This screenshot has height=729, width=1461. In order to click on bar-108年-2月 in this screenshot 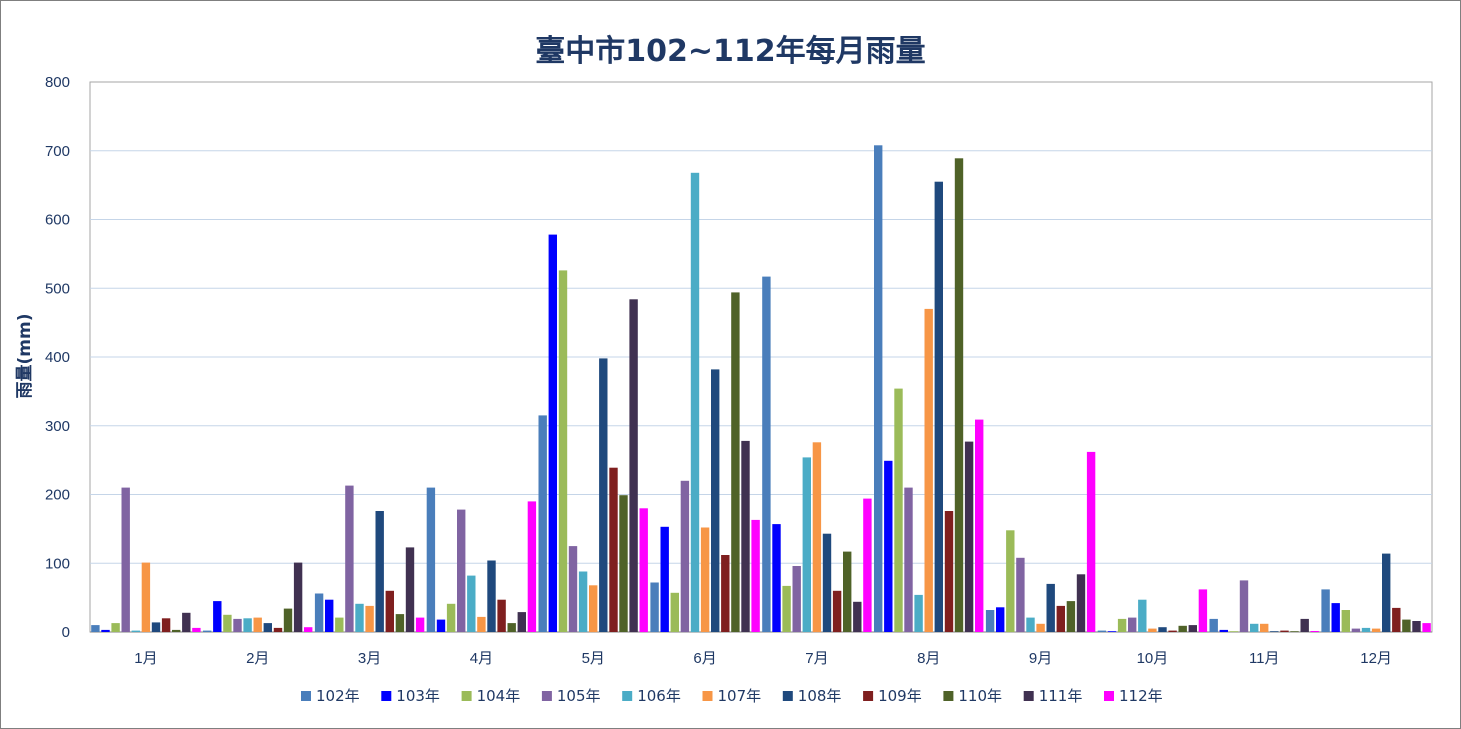, I will do `click(267, 627)`.